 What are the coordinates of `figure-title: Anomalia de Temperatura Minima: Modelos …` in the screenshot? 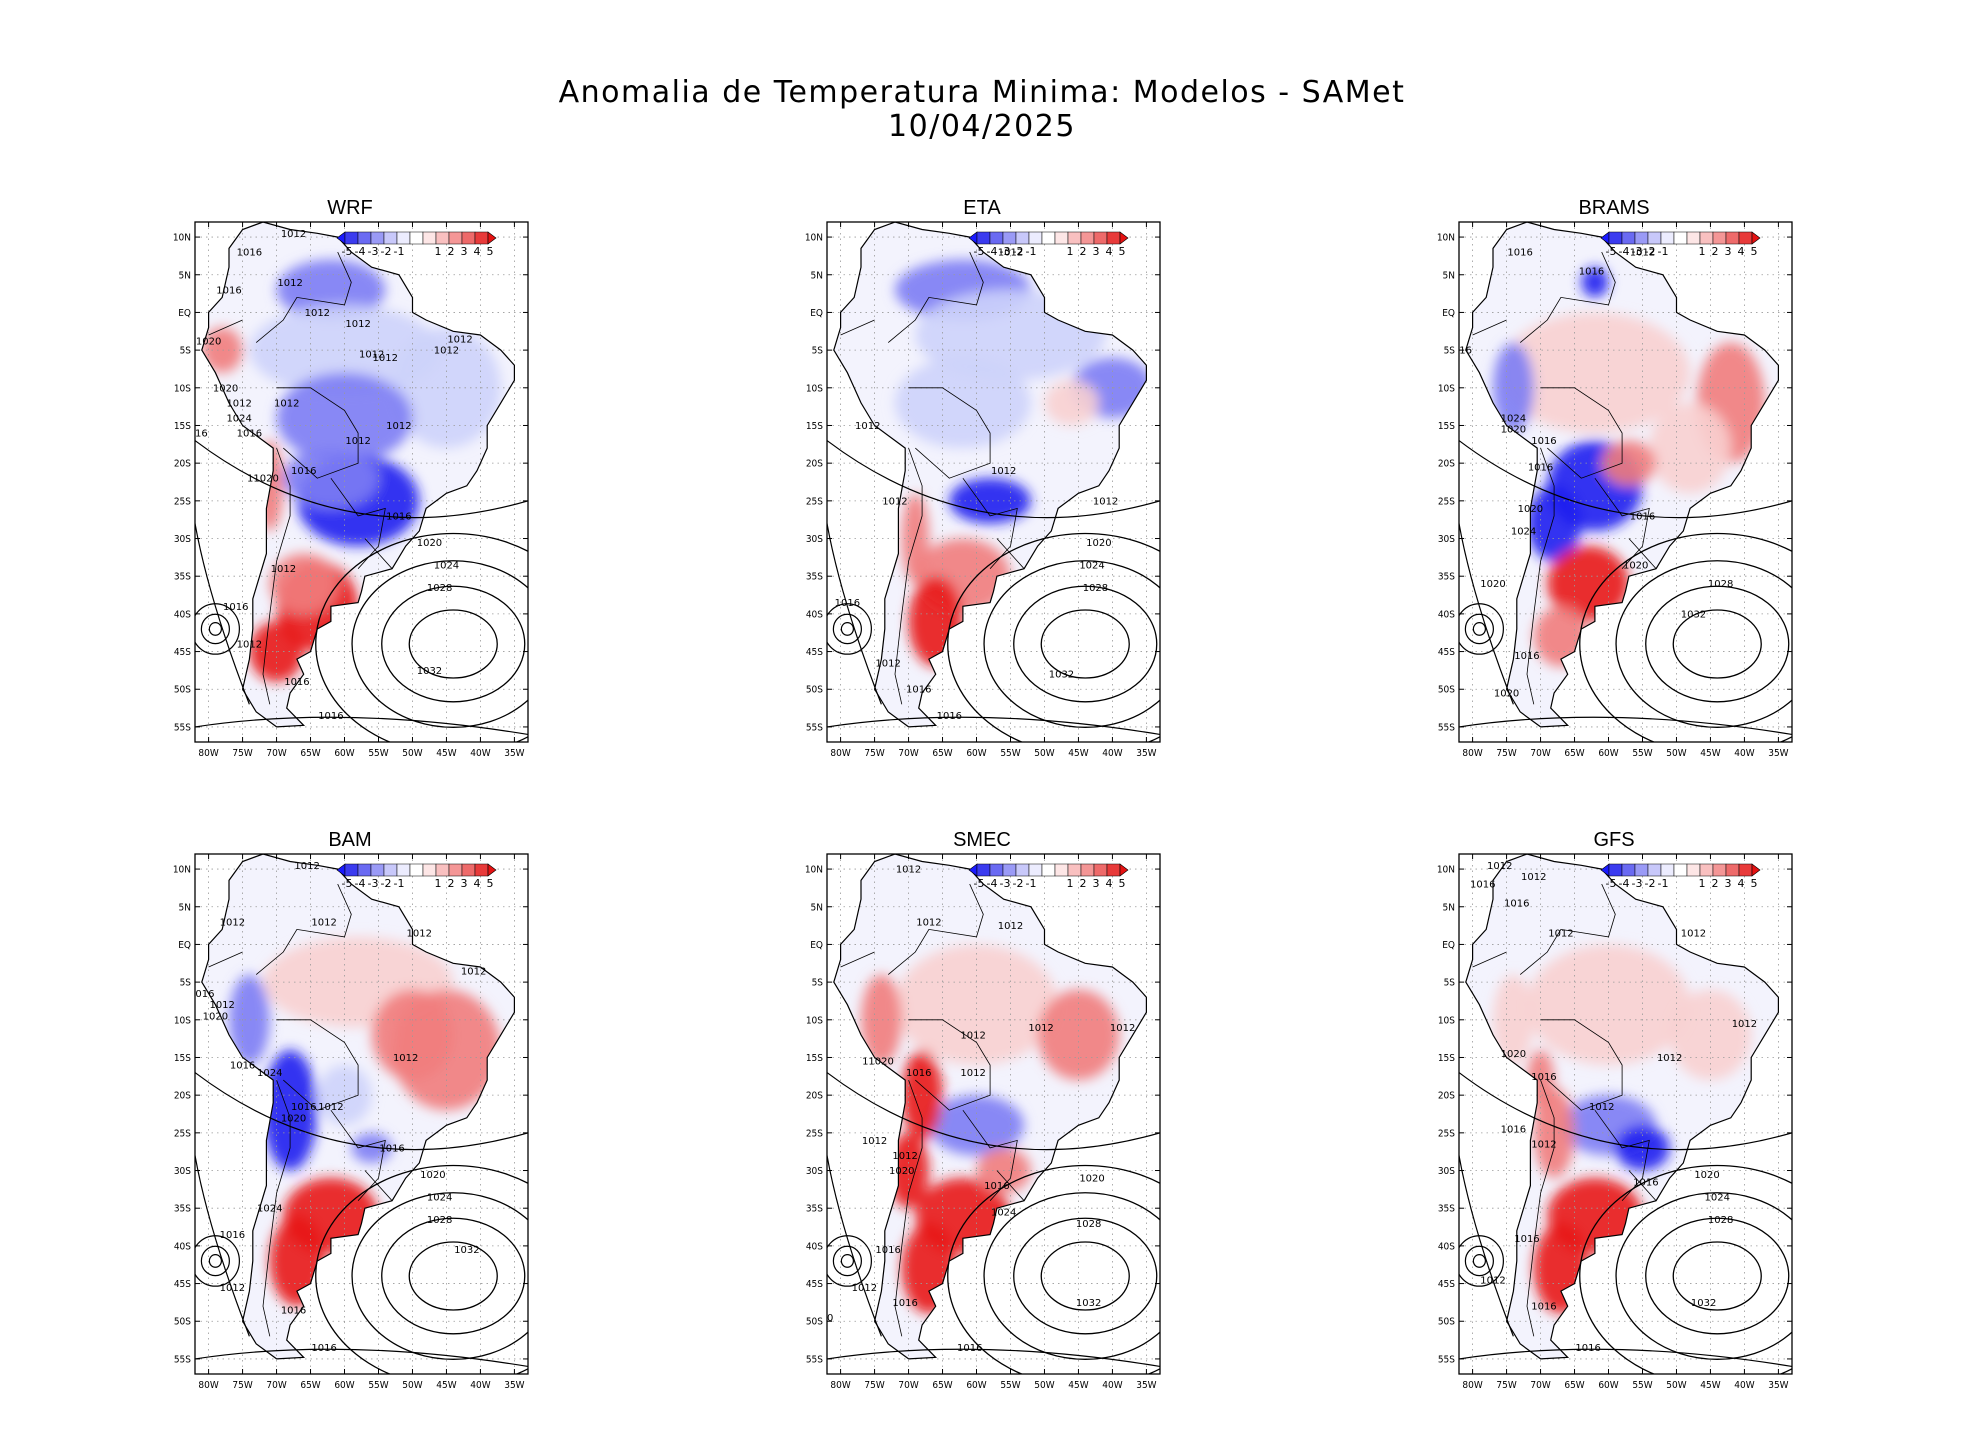 It's located at (982, 110).